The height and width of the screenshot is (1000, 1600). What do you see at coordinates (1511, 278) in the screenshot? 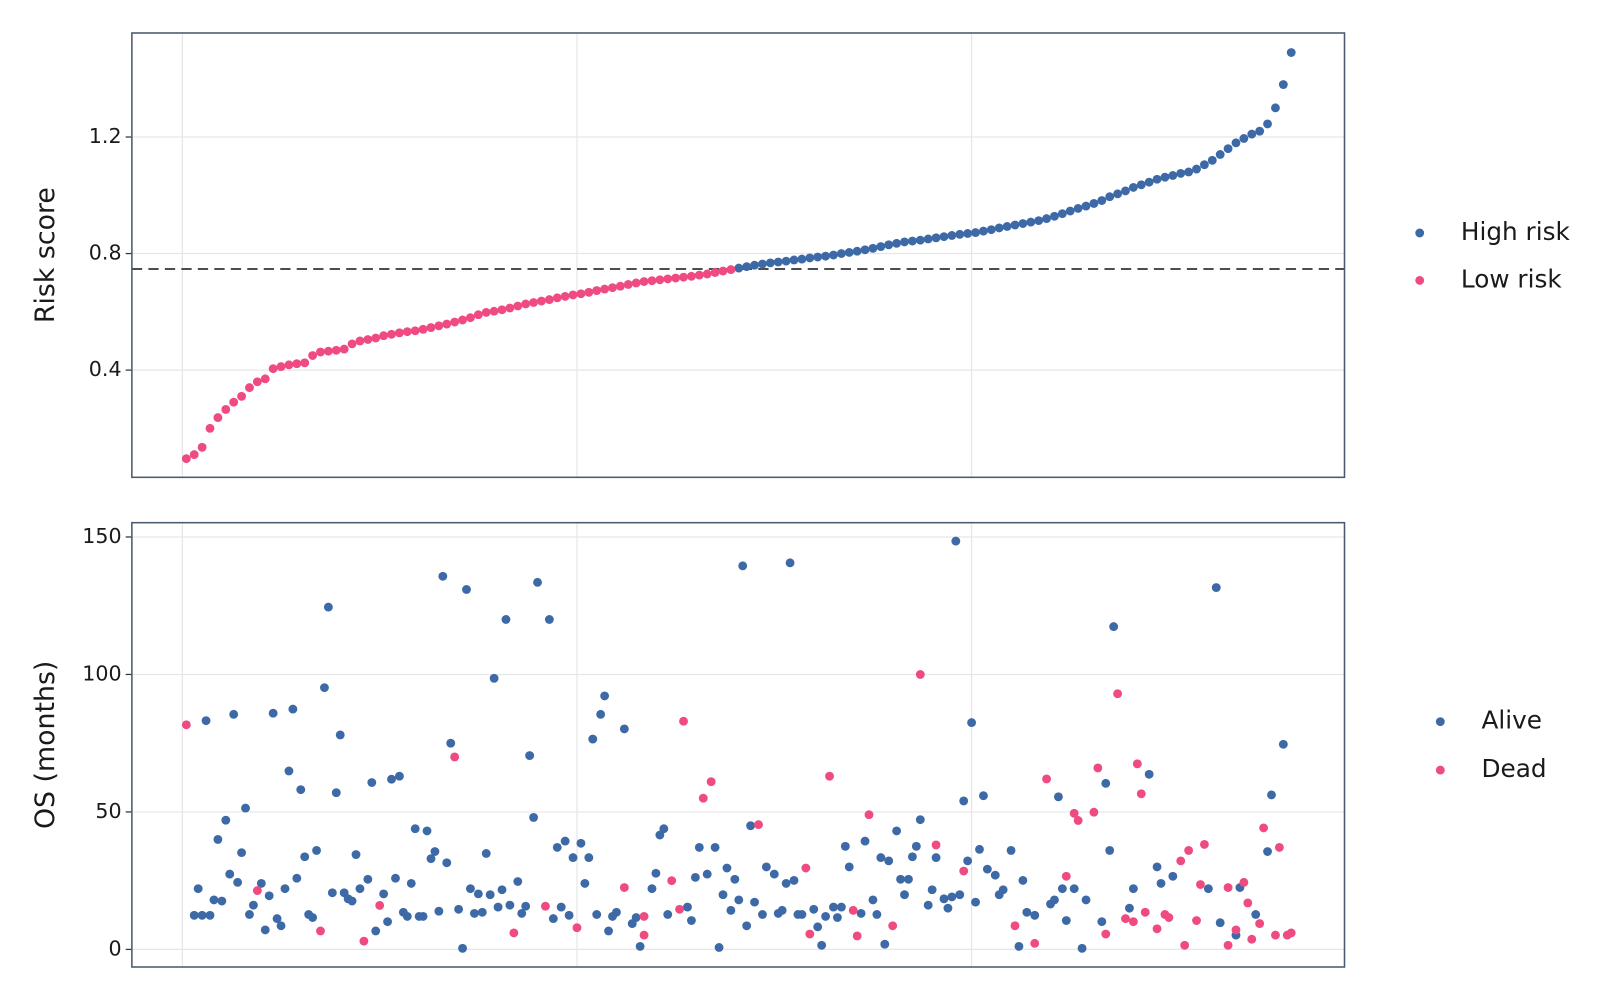
I see `legend-label: Low risk` at bounding box center [1511, 278].